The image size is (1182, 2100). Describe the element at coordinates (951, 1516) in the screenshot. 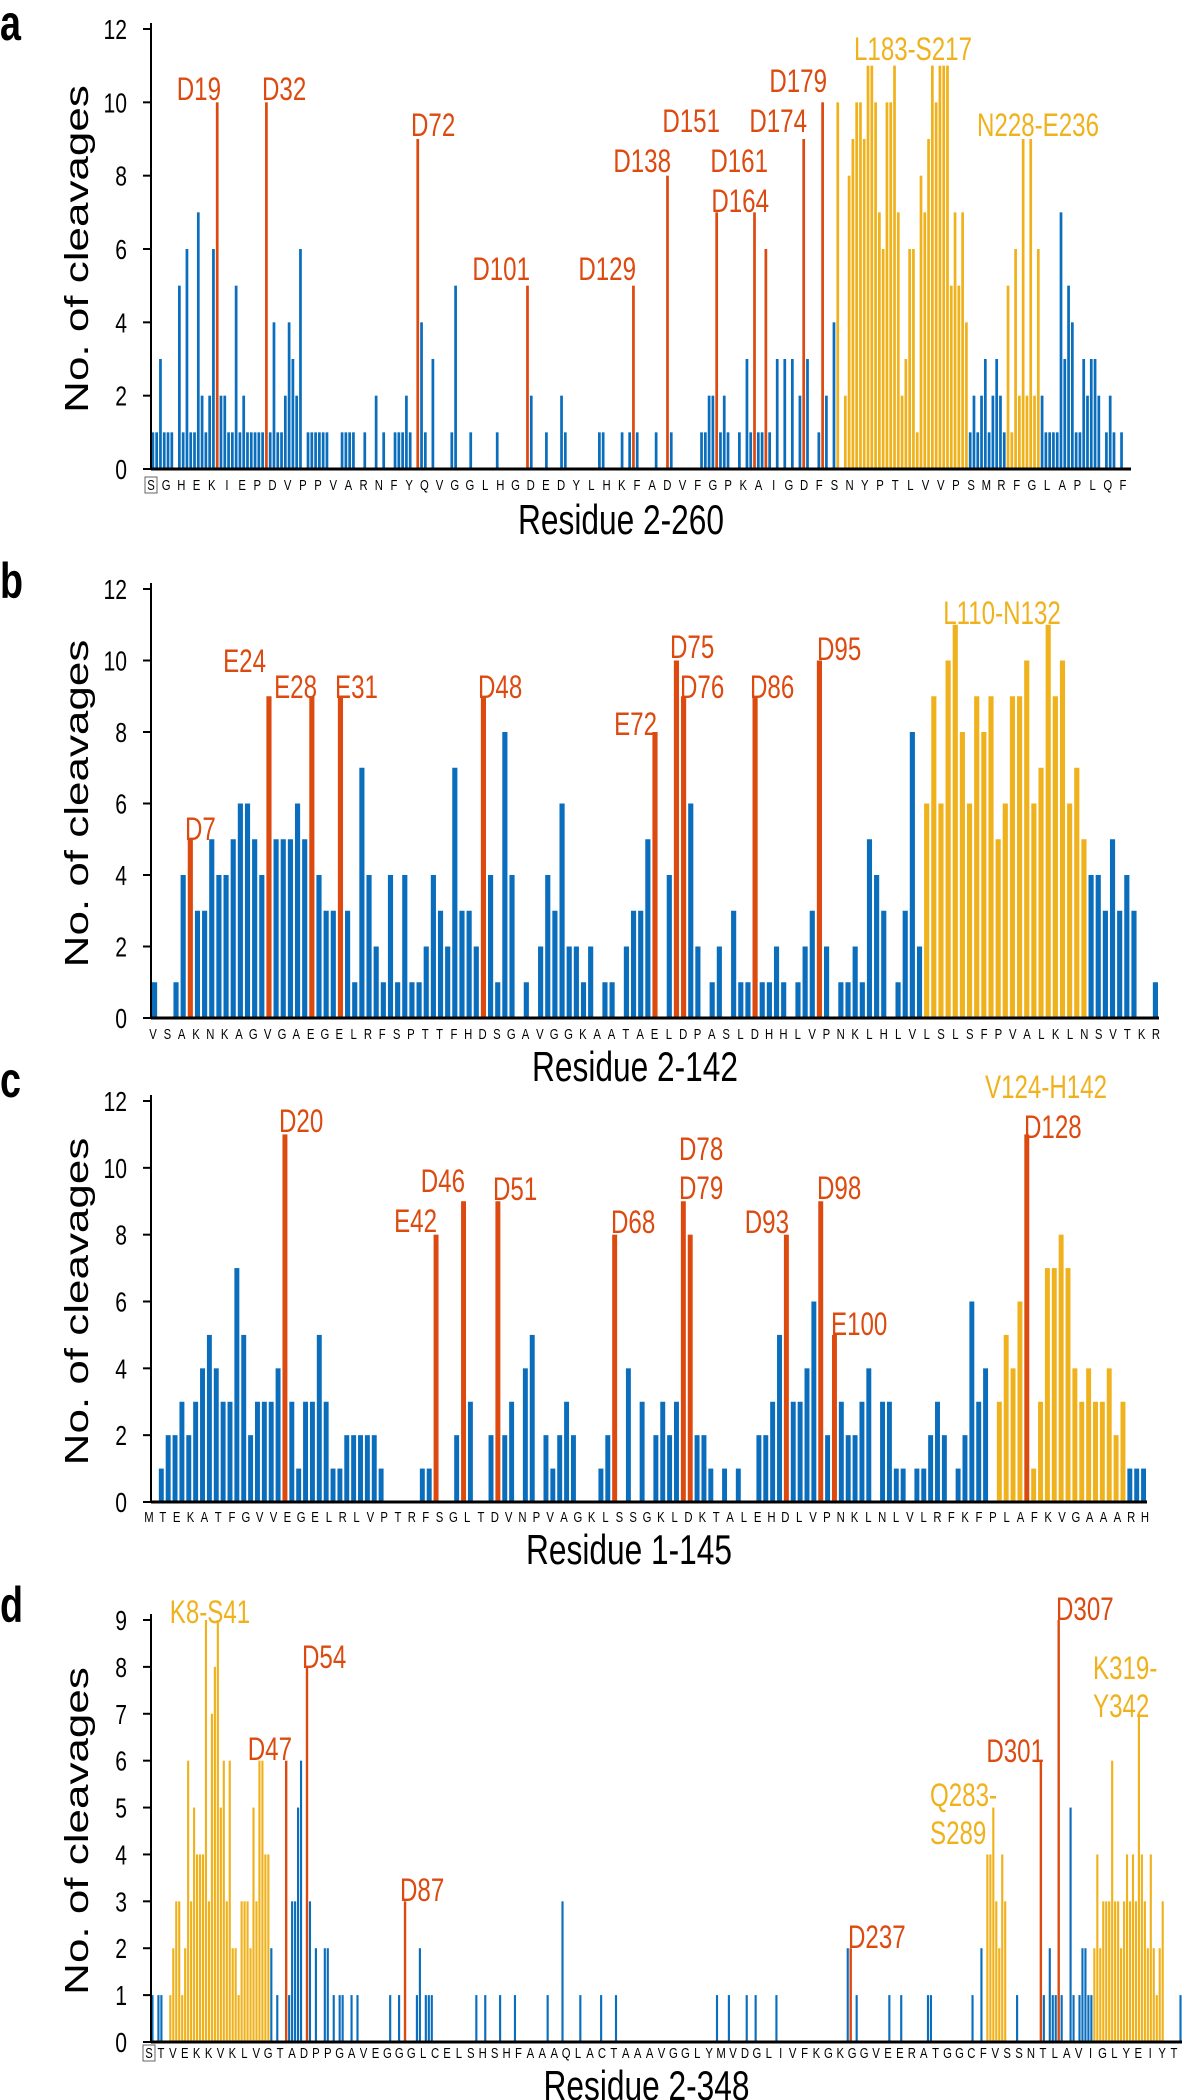

I see `residue-tick-label: F` at that location.